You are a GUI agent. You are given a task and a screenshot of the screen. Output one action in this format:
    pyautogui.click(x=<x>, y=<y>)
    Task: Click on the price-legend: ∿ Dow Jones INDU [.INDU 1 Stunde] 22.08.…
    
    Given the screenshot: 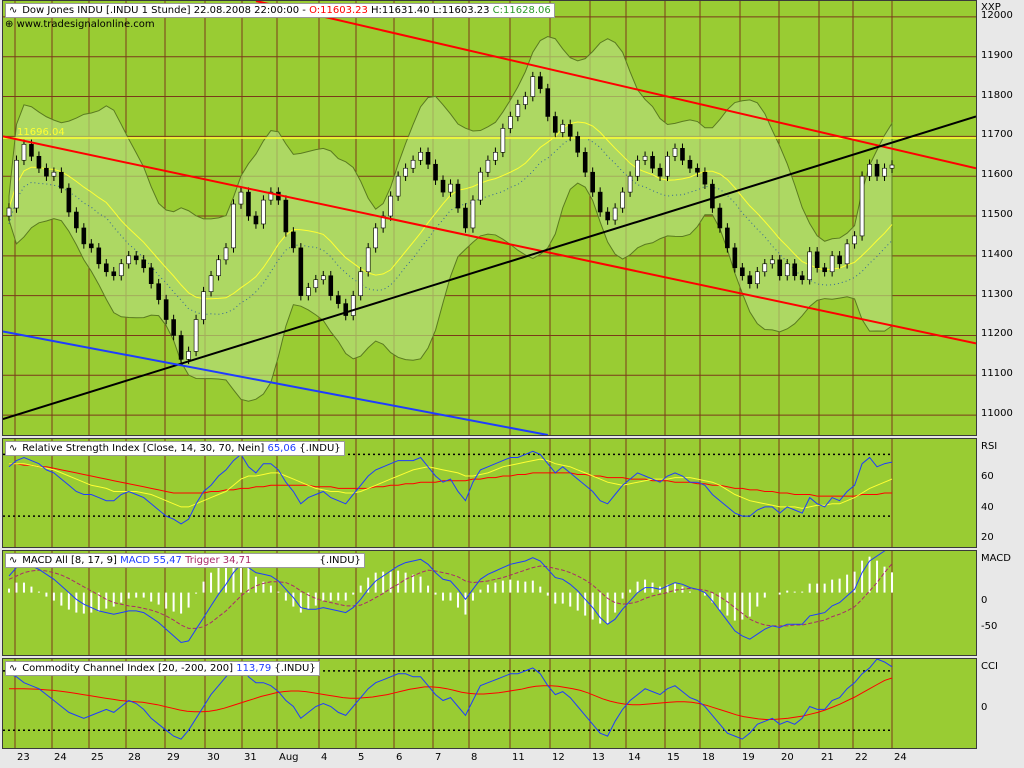 What is the action you would take?
    pyautogui.click(x=280, y=10)
    